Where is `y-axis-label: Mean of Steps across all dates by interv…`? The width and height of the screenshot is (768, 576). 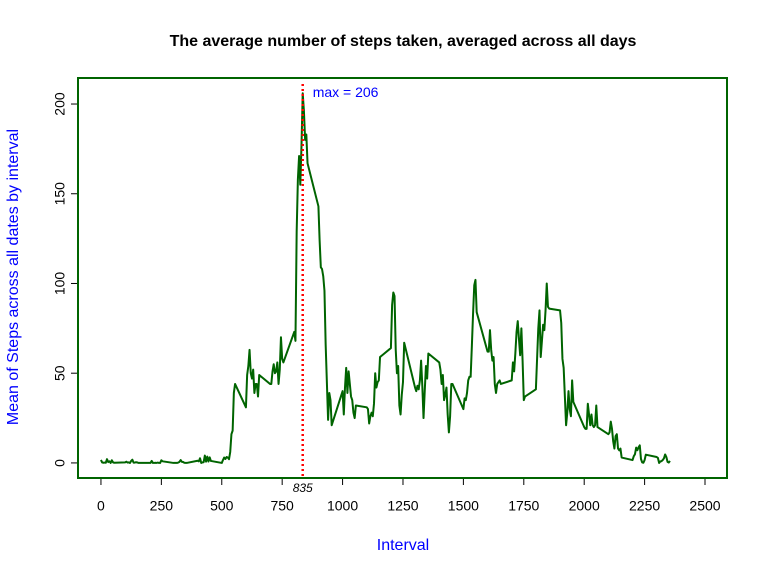 y-axis-label: Mean of Steps across all dates by interv… is located at coordinates (13, 277).